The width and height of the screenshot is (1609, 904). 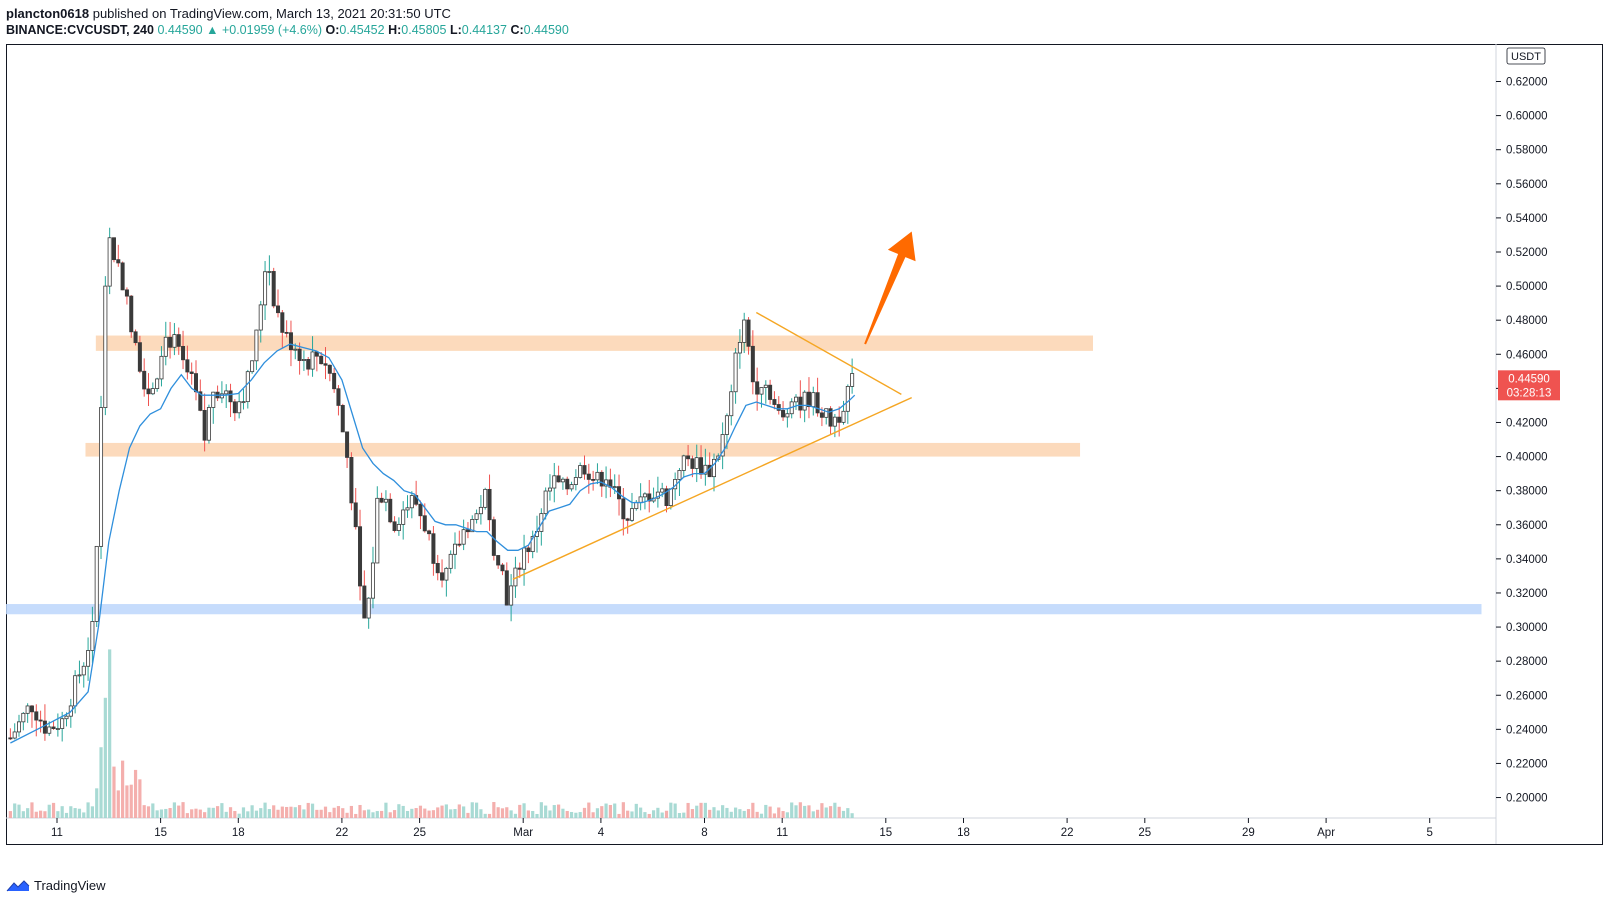 I want to click on last-price: 0.44590, so click(x=180, y=30).